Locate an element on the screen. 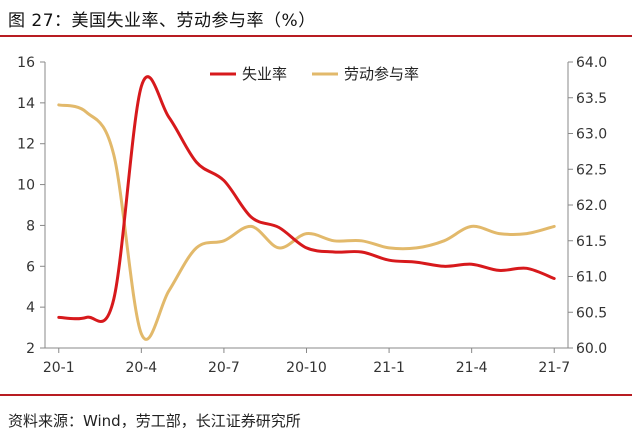  x-tick-label: 20-4 is located at coordinates (141, 368).